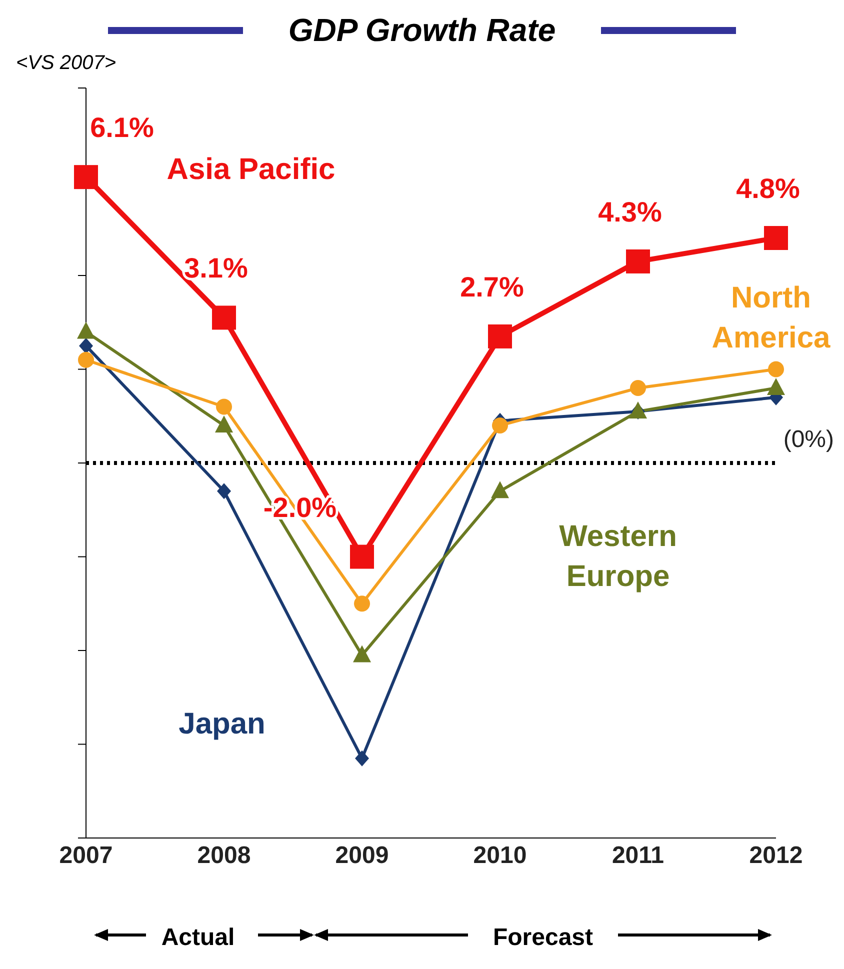 The width and height of the screenshot is (844, 969). Describe the element at coordinates (216, 268) in the screenshot. I see `data-label: 3.1%` at that location.